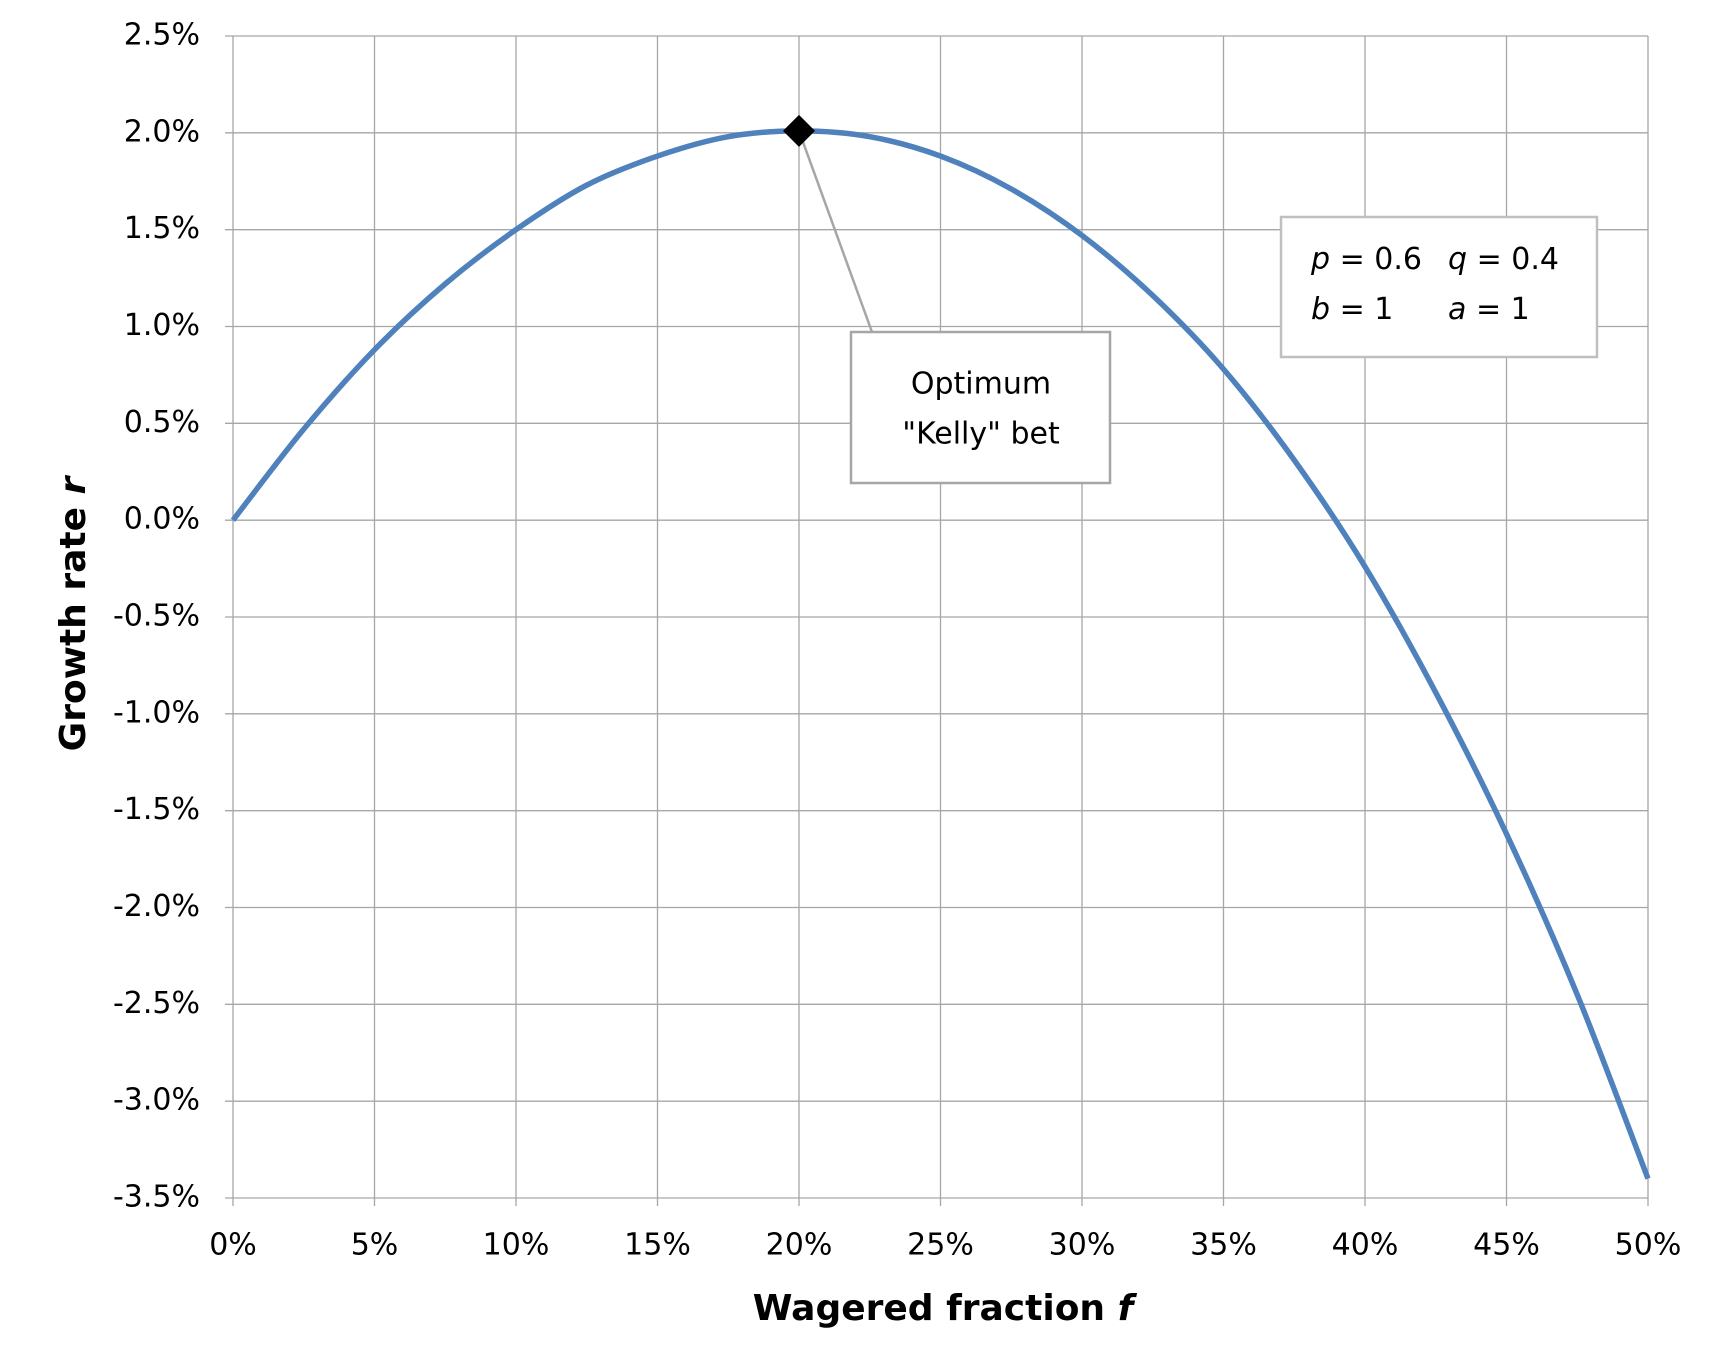 Image resolution: width=1712 pixels, height=1370 pixels. What do you see at coordinates (981, 384) in the screenshot?
I see `annotation-text: Optimum` at bounding box center [981, 384].